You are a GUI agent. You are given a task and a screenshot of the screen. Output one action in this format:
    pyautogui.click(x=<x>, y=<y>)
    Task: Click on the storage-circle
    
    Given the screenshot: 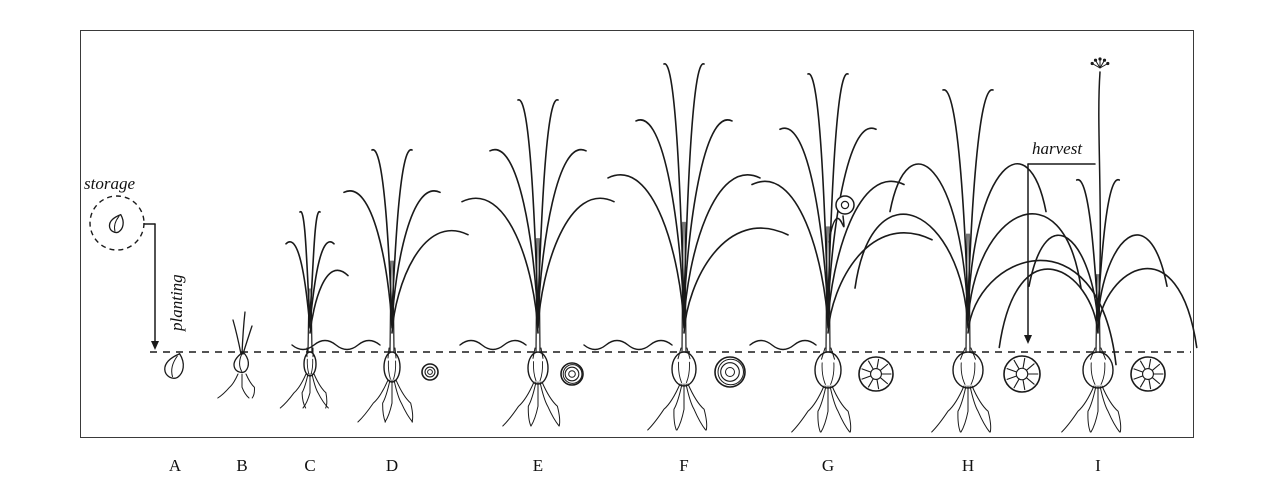 What is the action you would take?
    pyautogui.click(x=117, y=223)
    